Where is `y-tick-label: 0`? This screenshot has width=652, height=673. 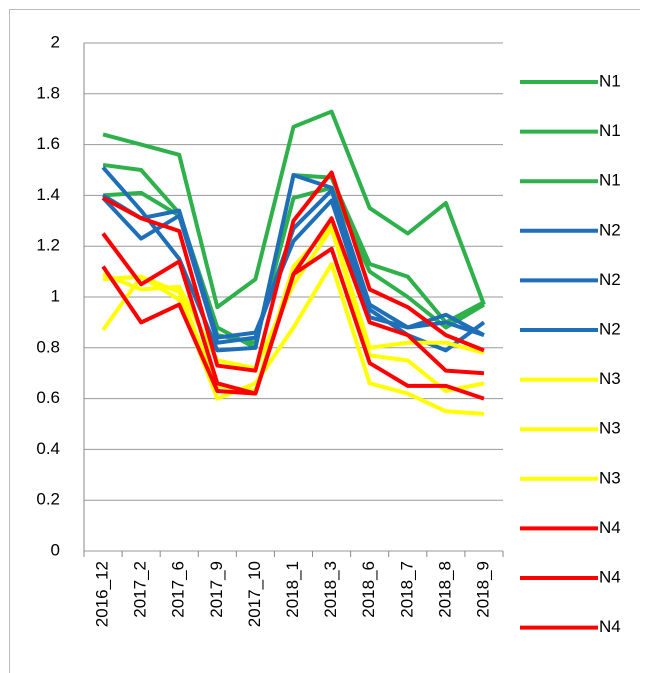
y-tick-label: 0 is located at coordinates (55, 549).